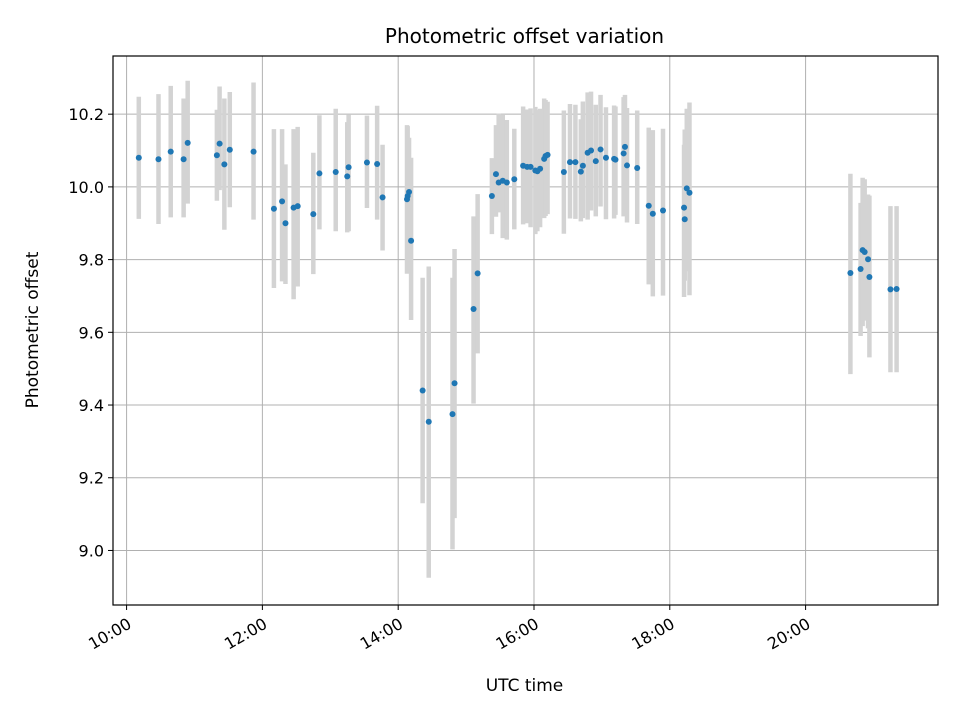 The width and height of the screenshot is (960, 720). Describe the element at coordinates (86, 114) in the screenshot. I see `y-tick-label: 10.2` at that location.